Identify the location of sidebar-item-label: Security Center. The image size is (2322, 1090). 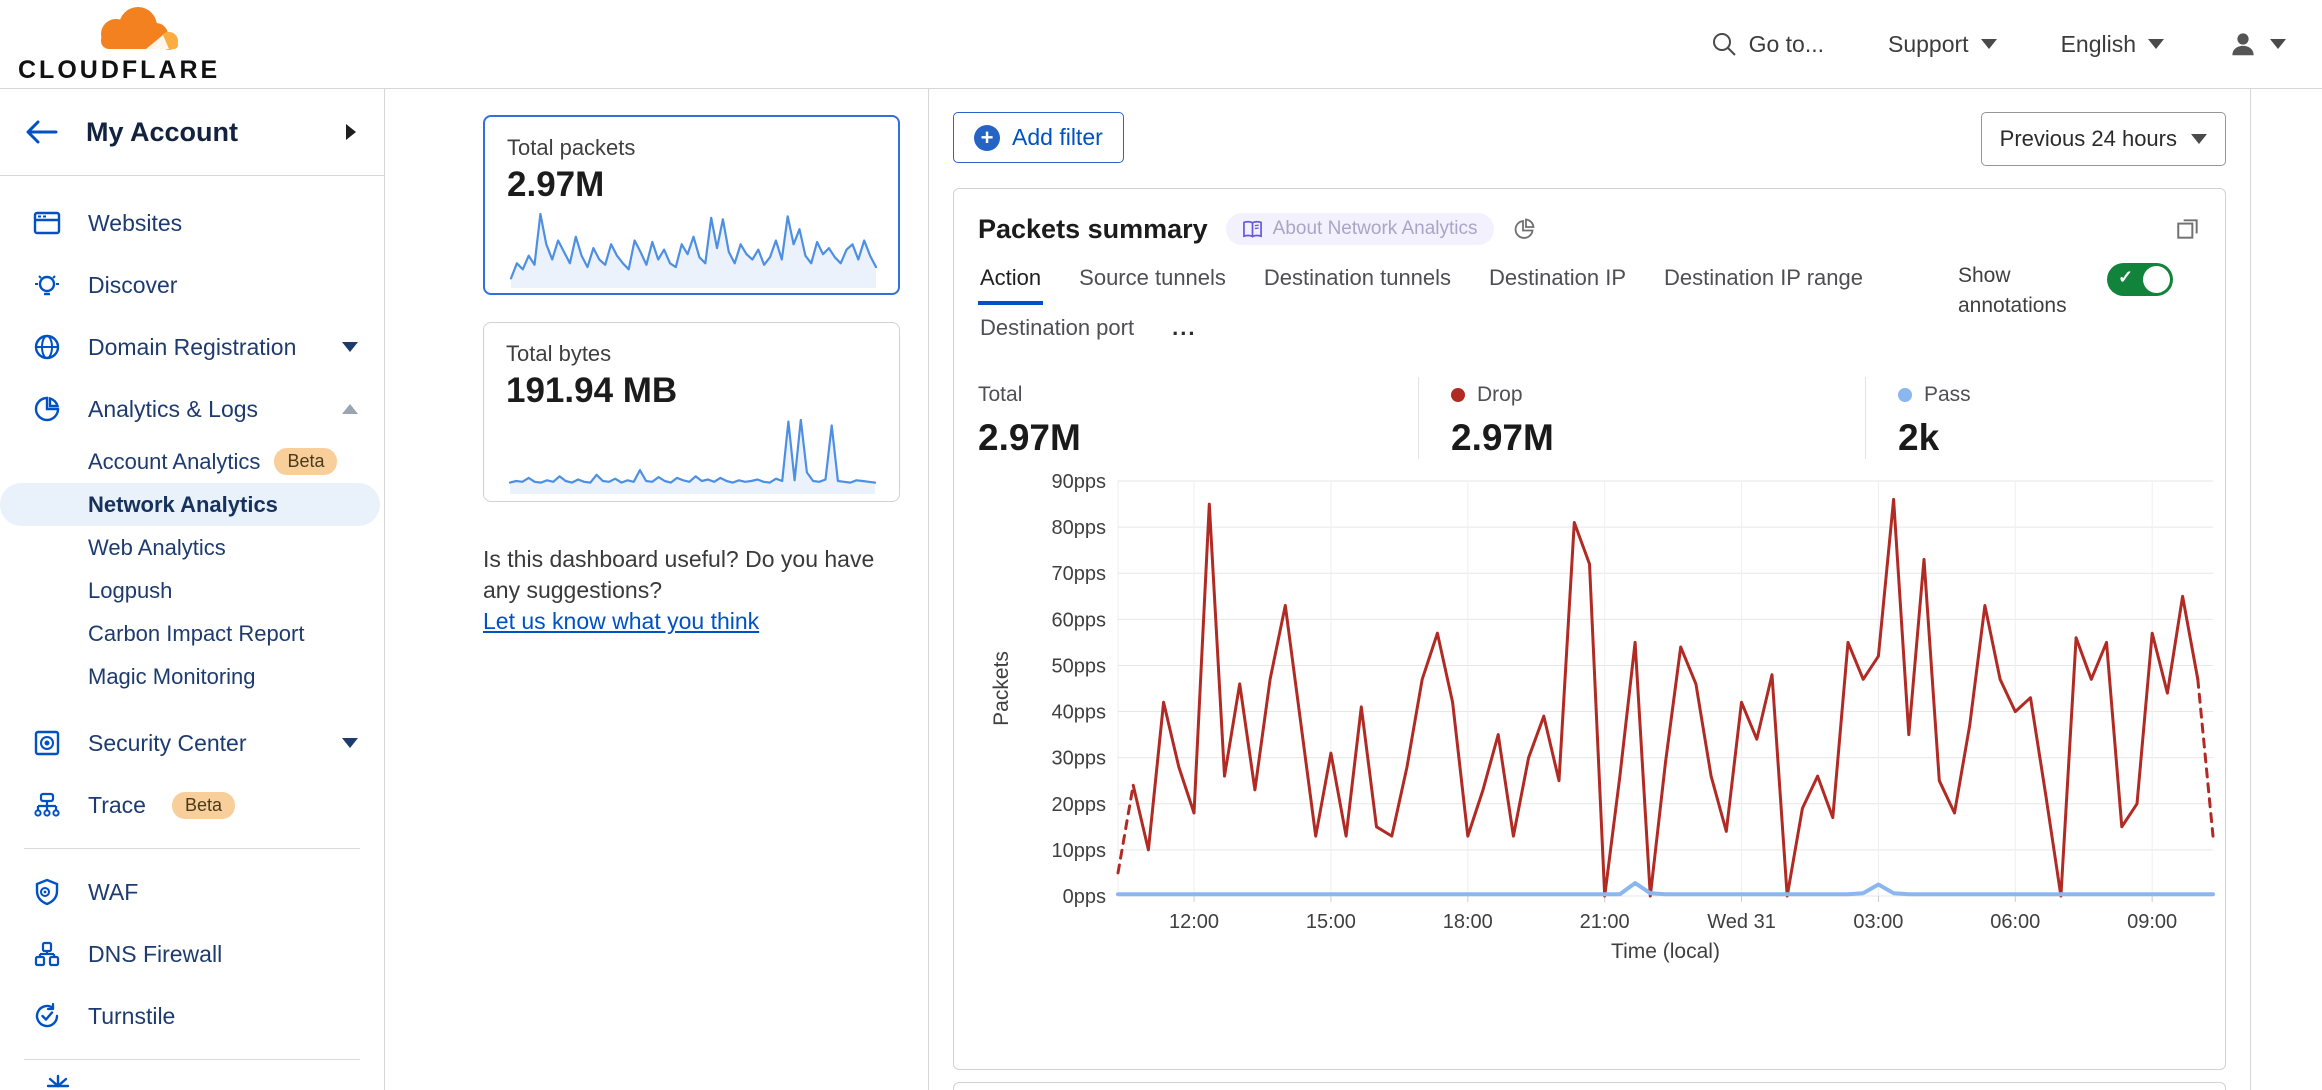
(167, 742).